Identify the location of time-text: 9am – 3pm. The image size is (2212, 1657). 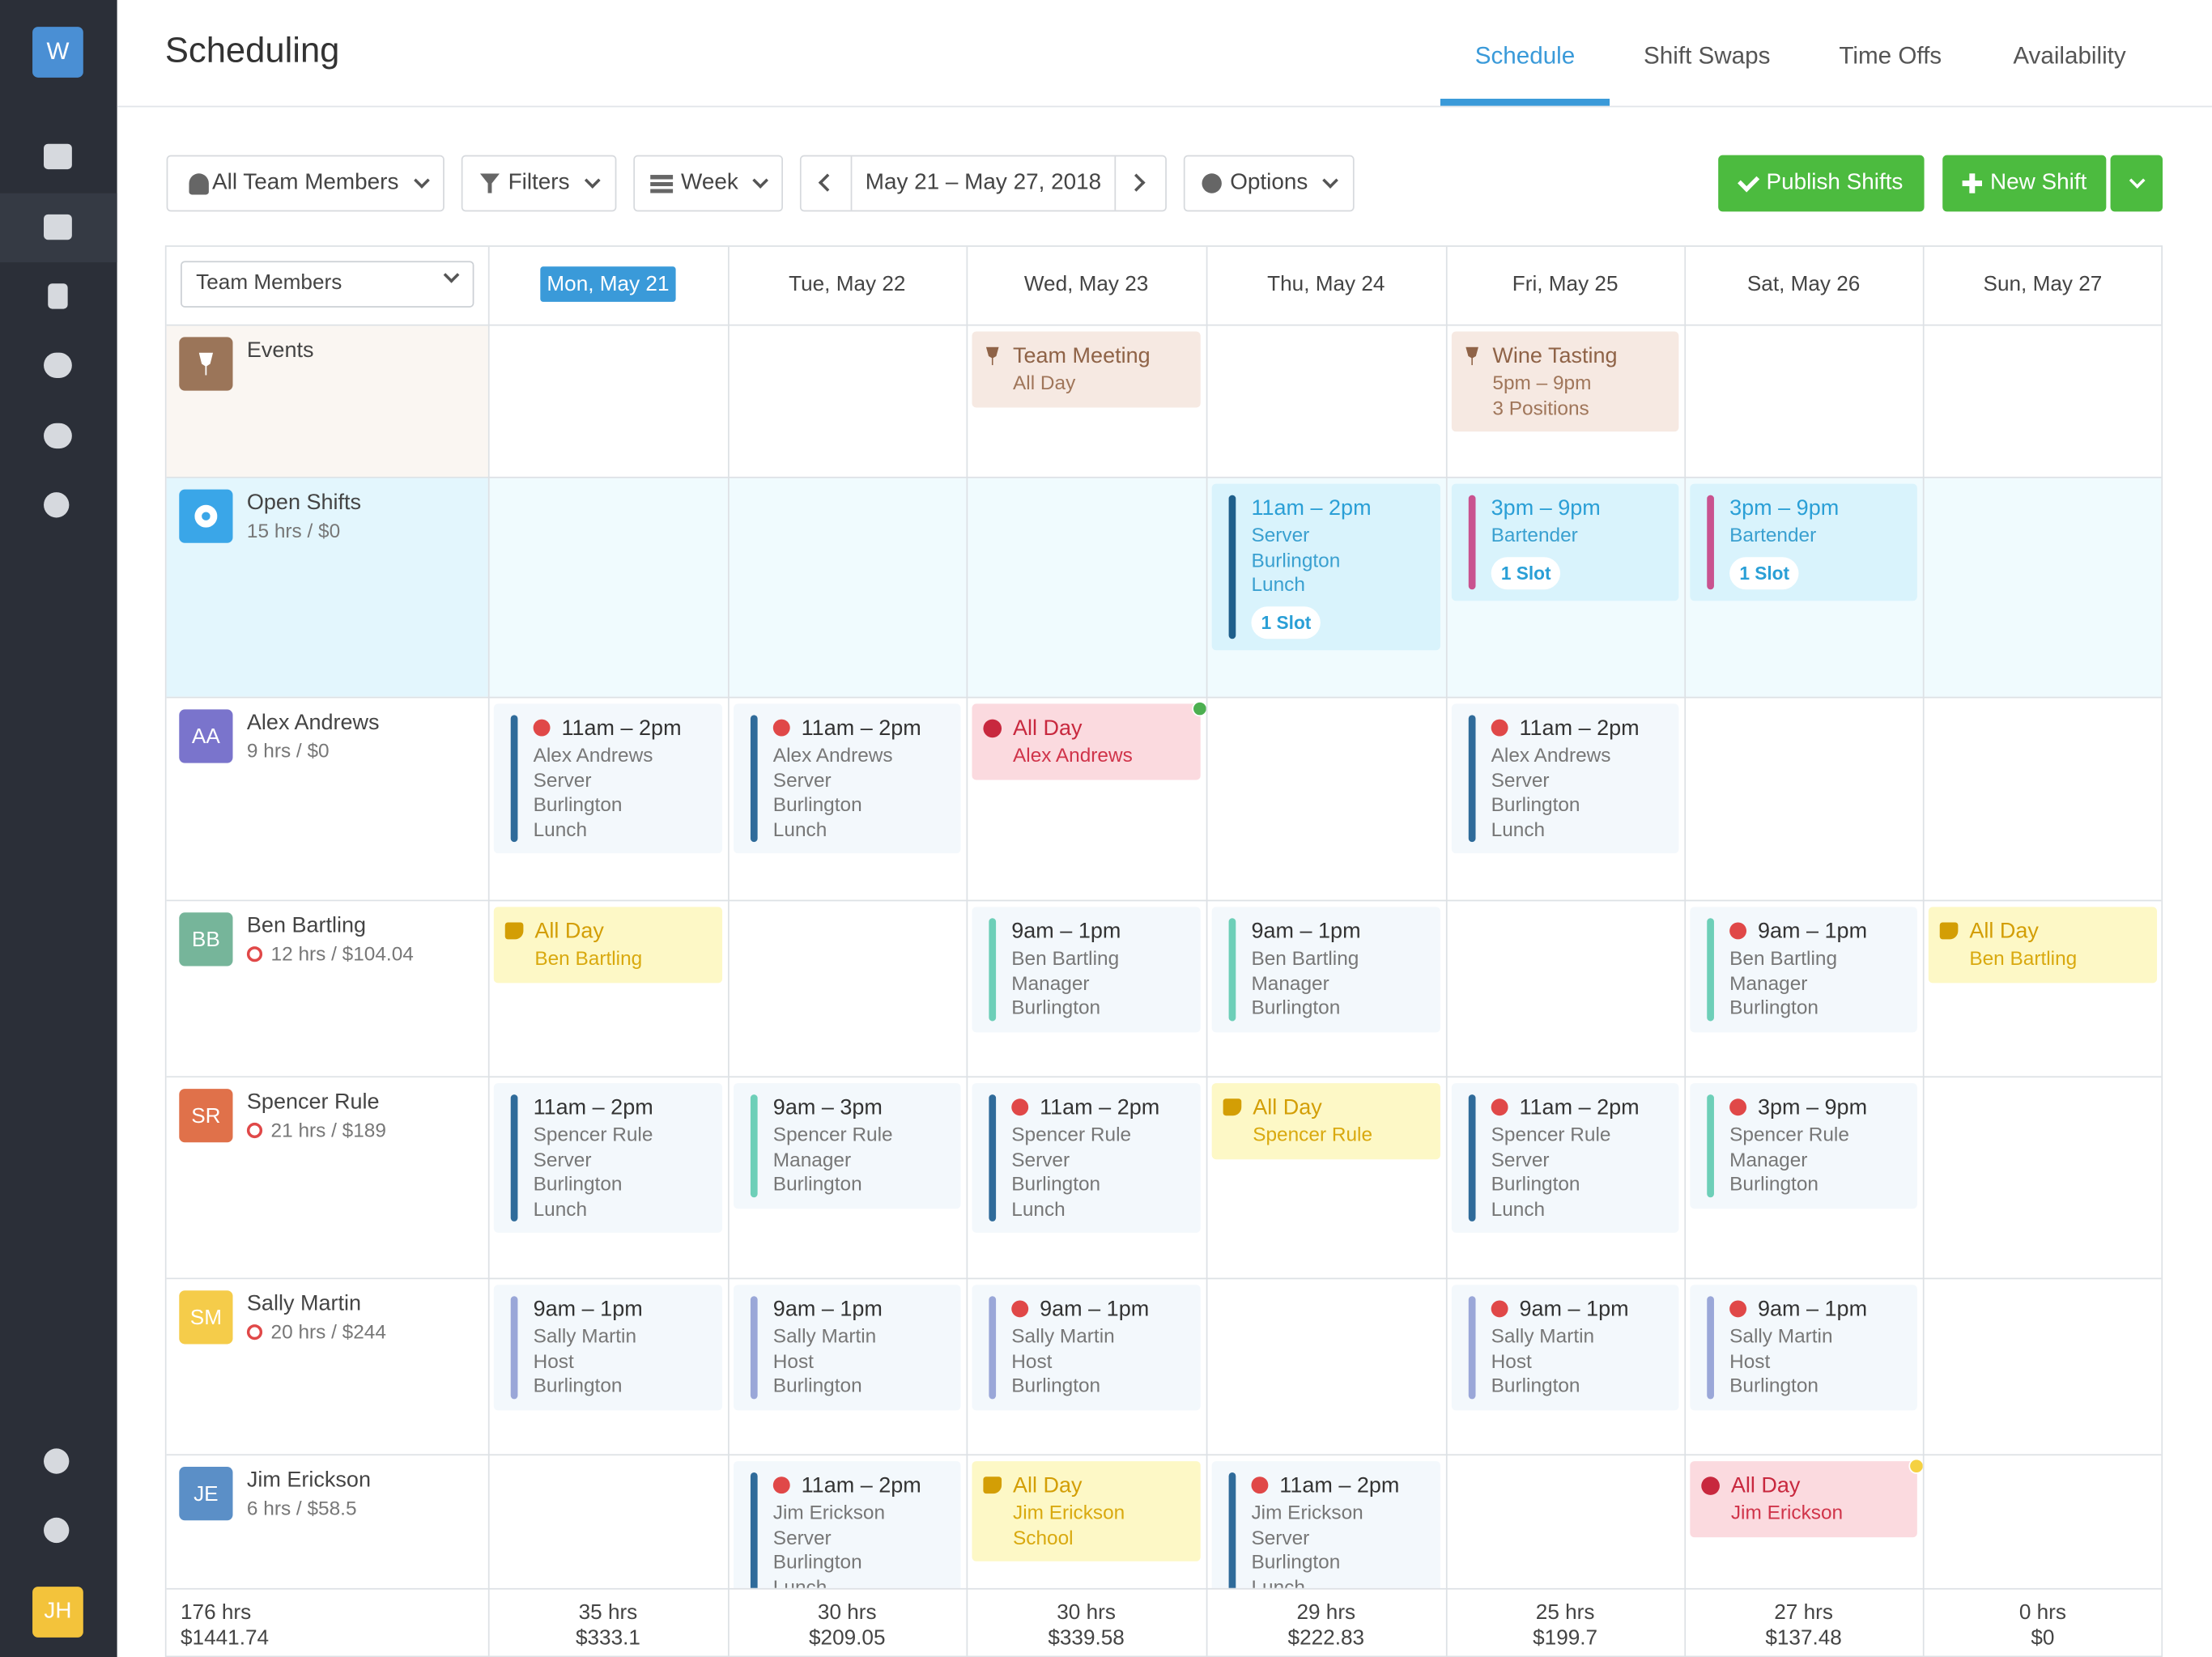
(828, 1107).